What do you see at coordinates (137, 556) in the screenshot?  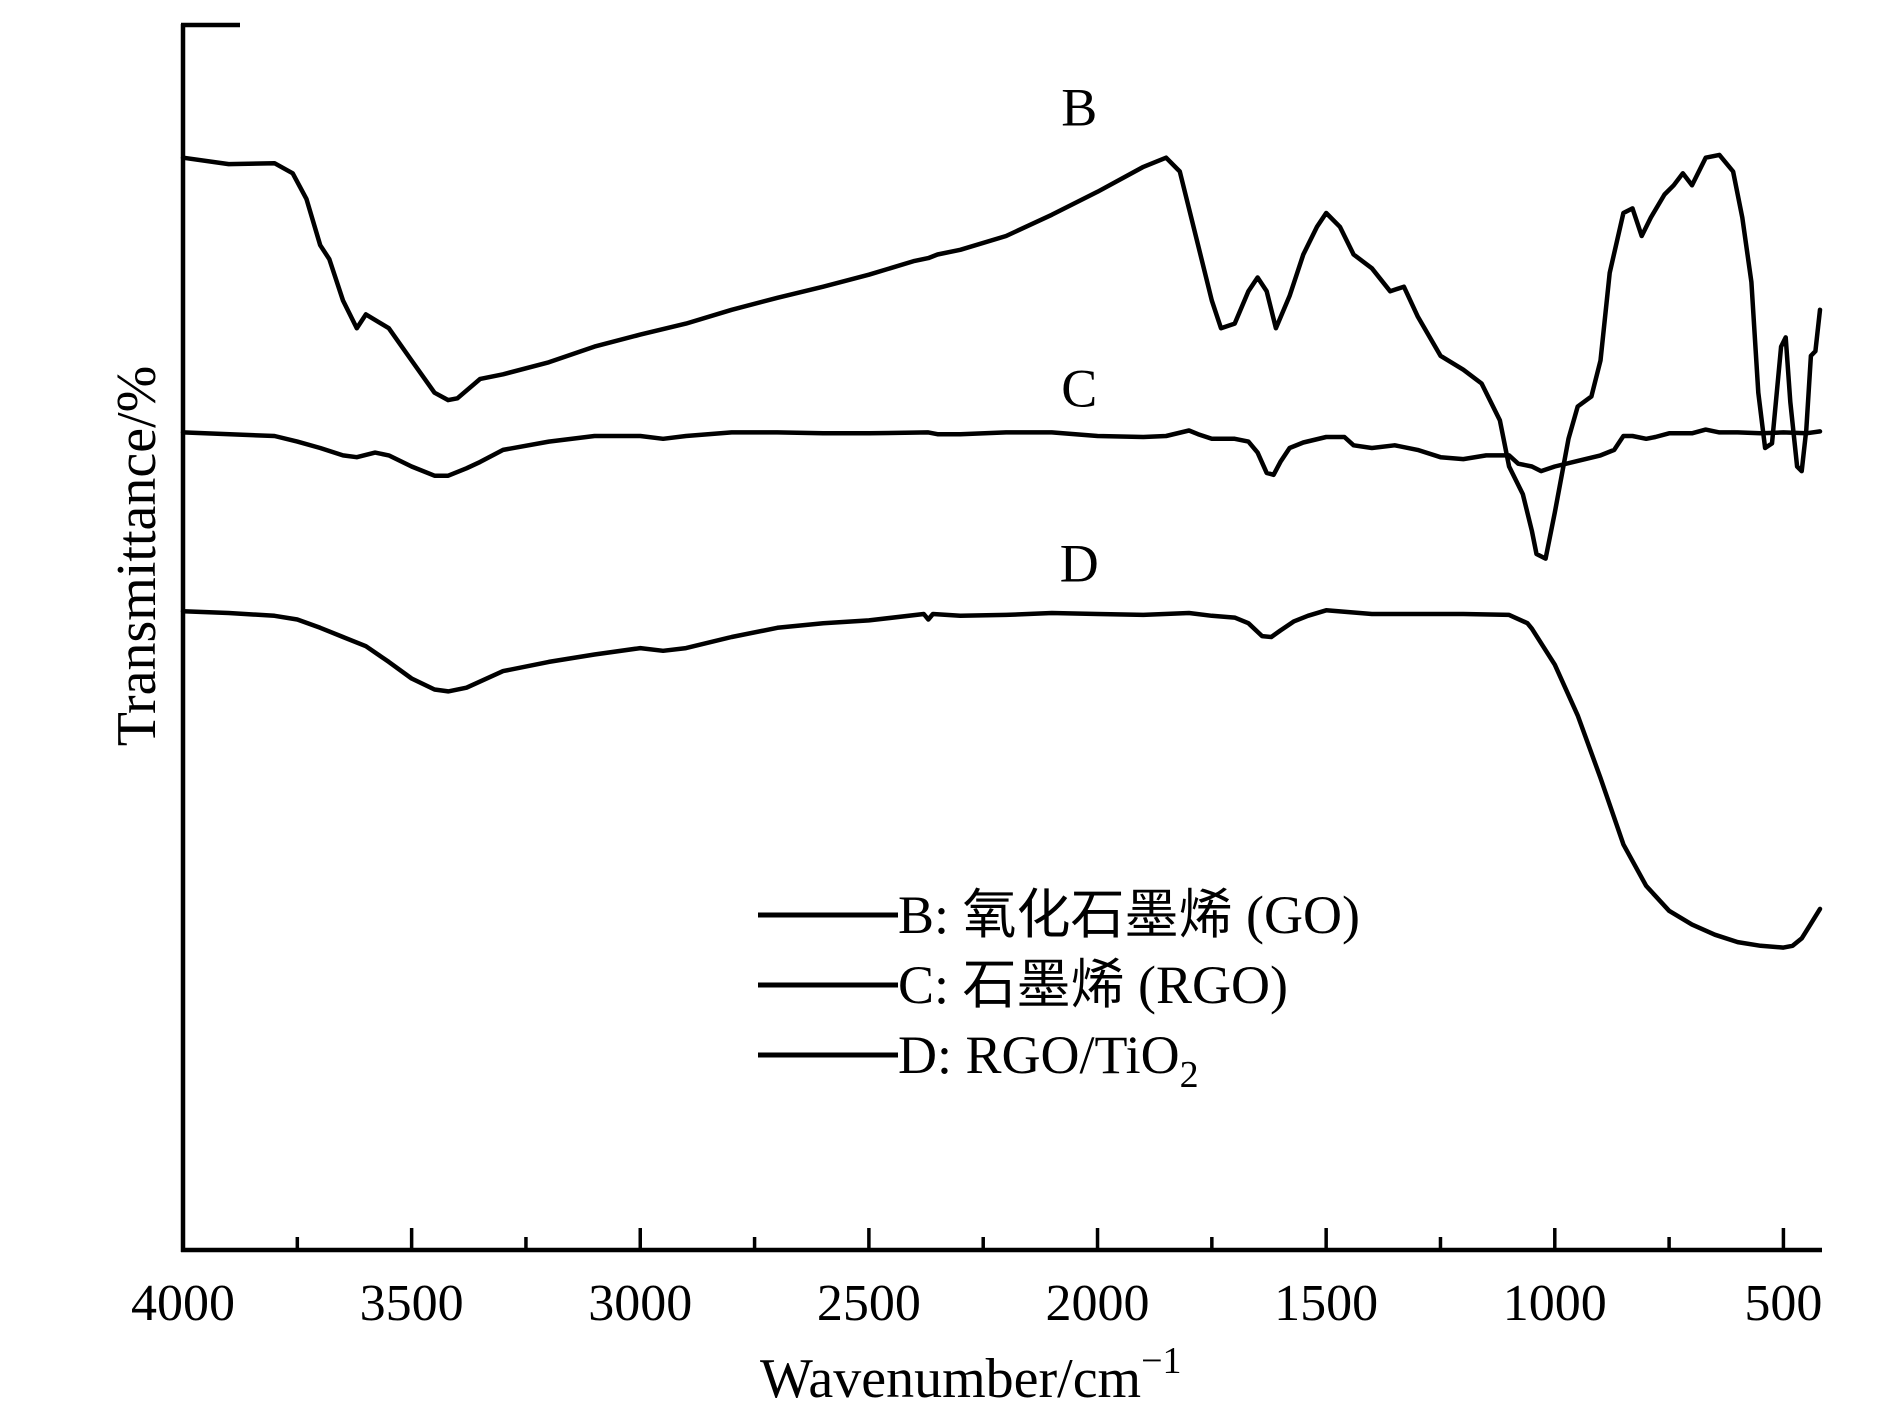 I see `y-axis-label: Transmittance/%` at bounding box center [137, 556].